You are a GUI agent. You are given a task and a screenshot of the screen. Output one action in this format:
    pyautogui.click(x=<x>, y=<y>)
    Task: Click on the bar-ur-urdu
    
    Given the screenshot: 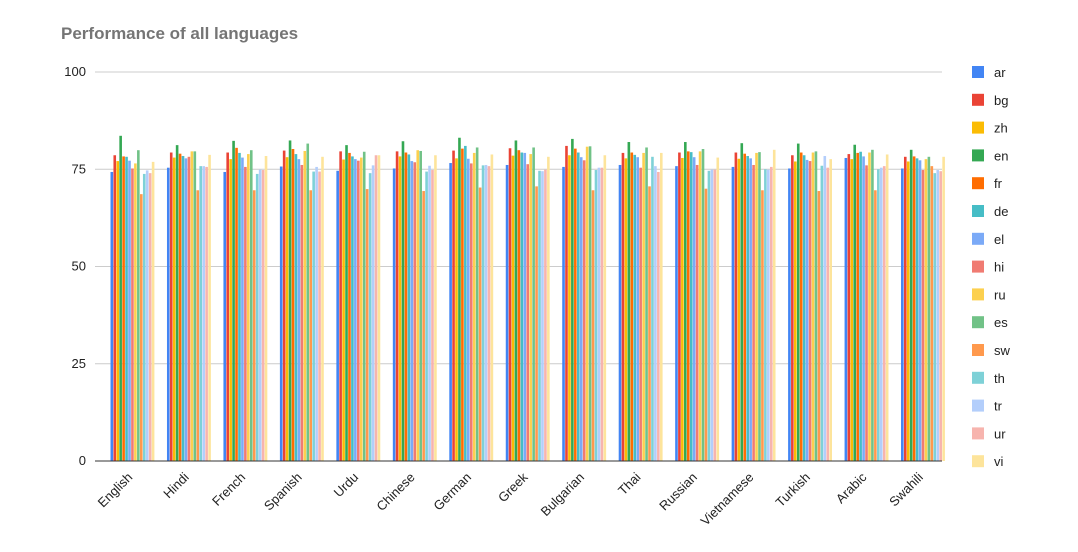 What is the action you would take?
    pyautogui.click(x=376, y=308)
    